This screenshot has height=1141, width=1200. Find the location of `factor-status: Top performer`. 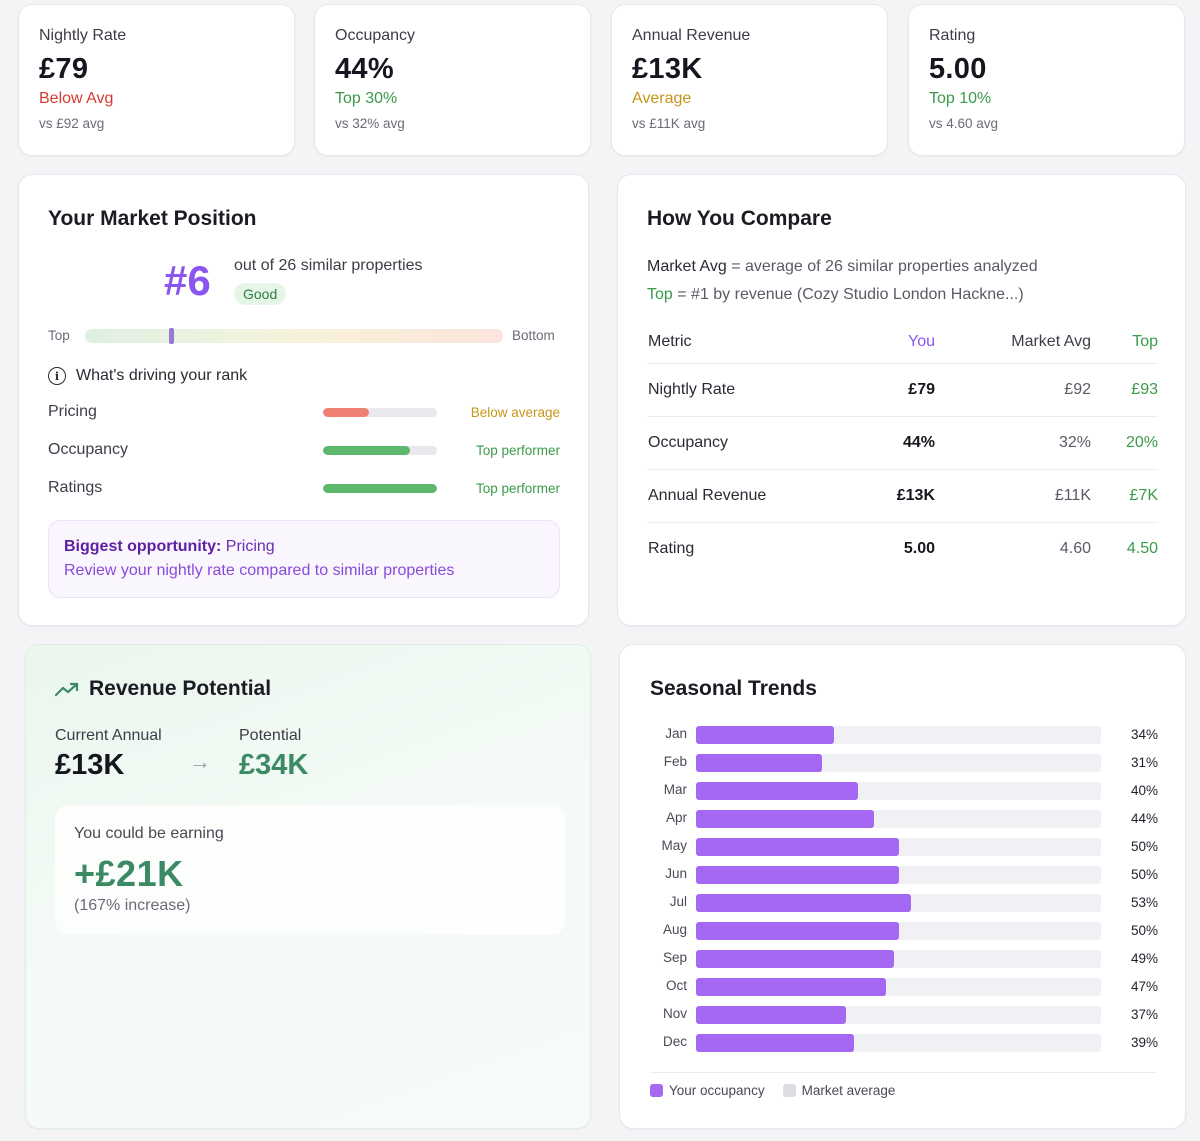

factor-status: Top performer is located at coordinates (517, 488).